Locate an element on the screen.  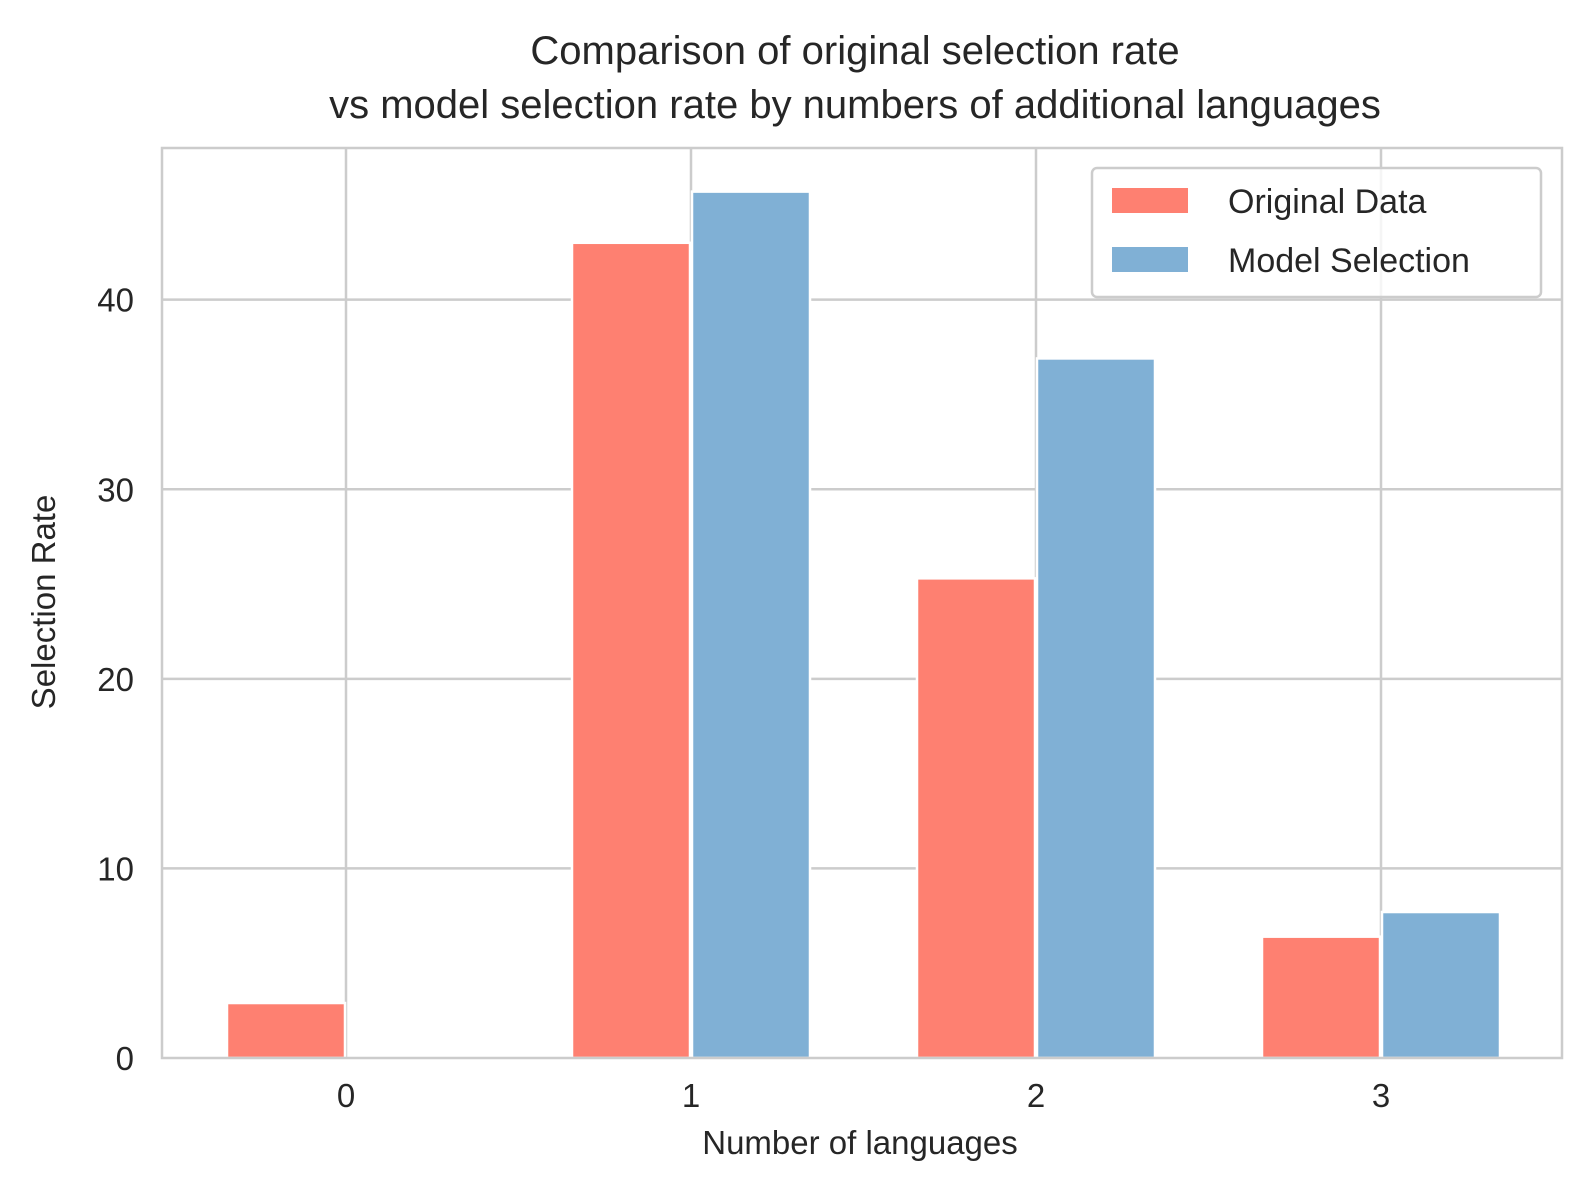
y-tick-label: 40 is located at coordinates (115, 300).